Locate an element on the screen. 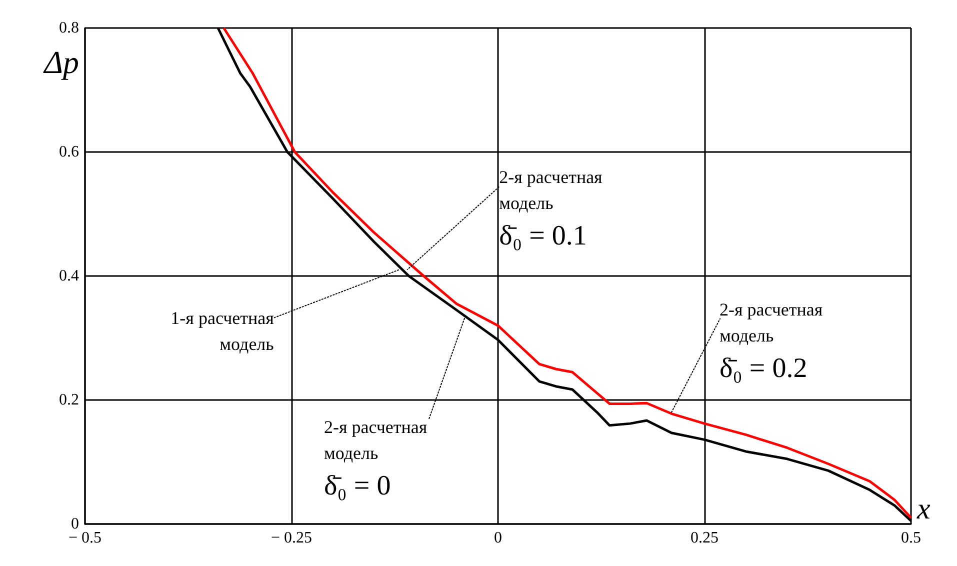 The height and width of the screenshot is (566, 957). x-tick-label: − 0.25 is located at coordinates (291, 538).